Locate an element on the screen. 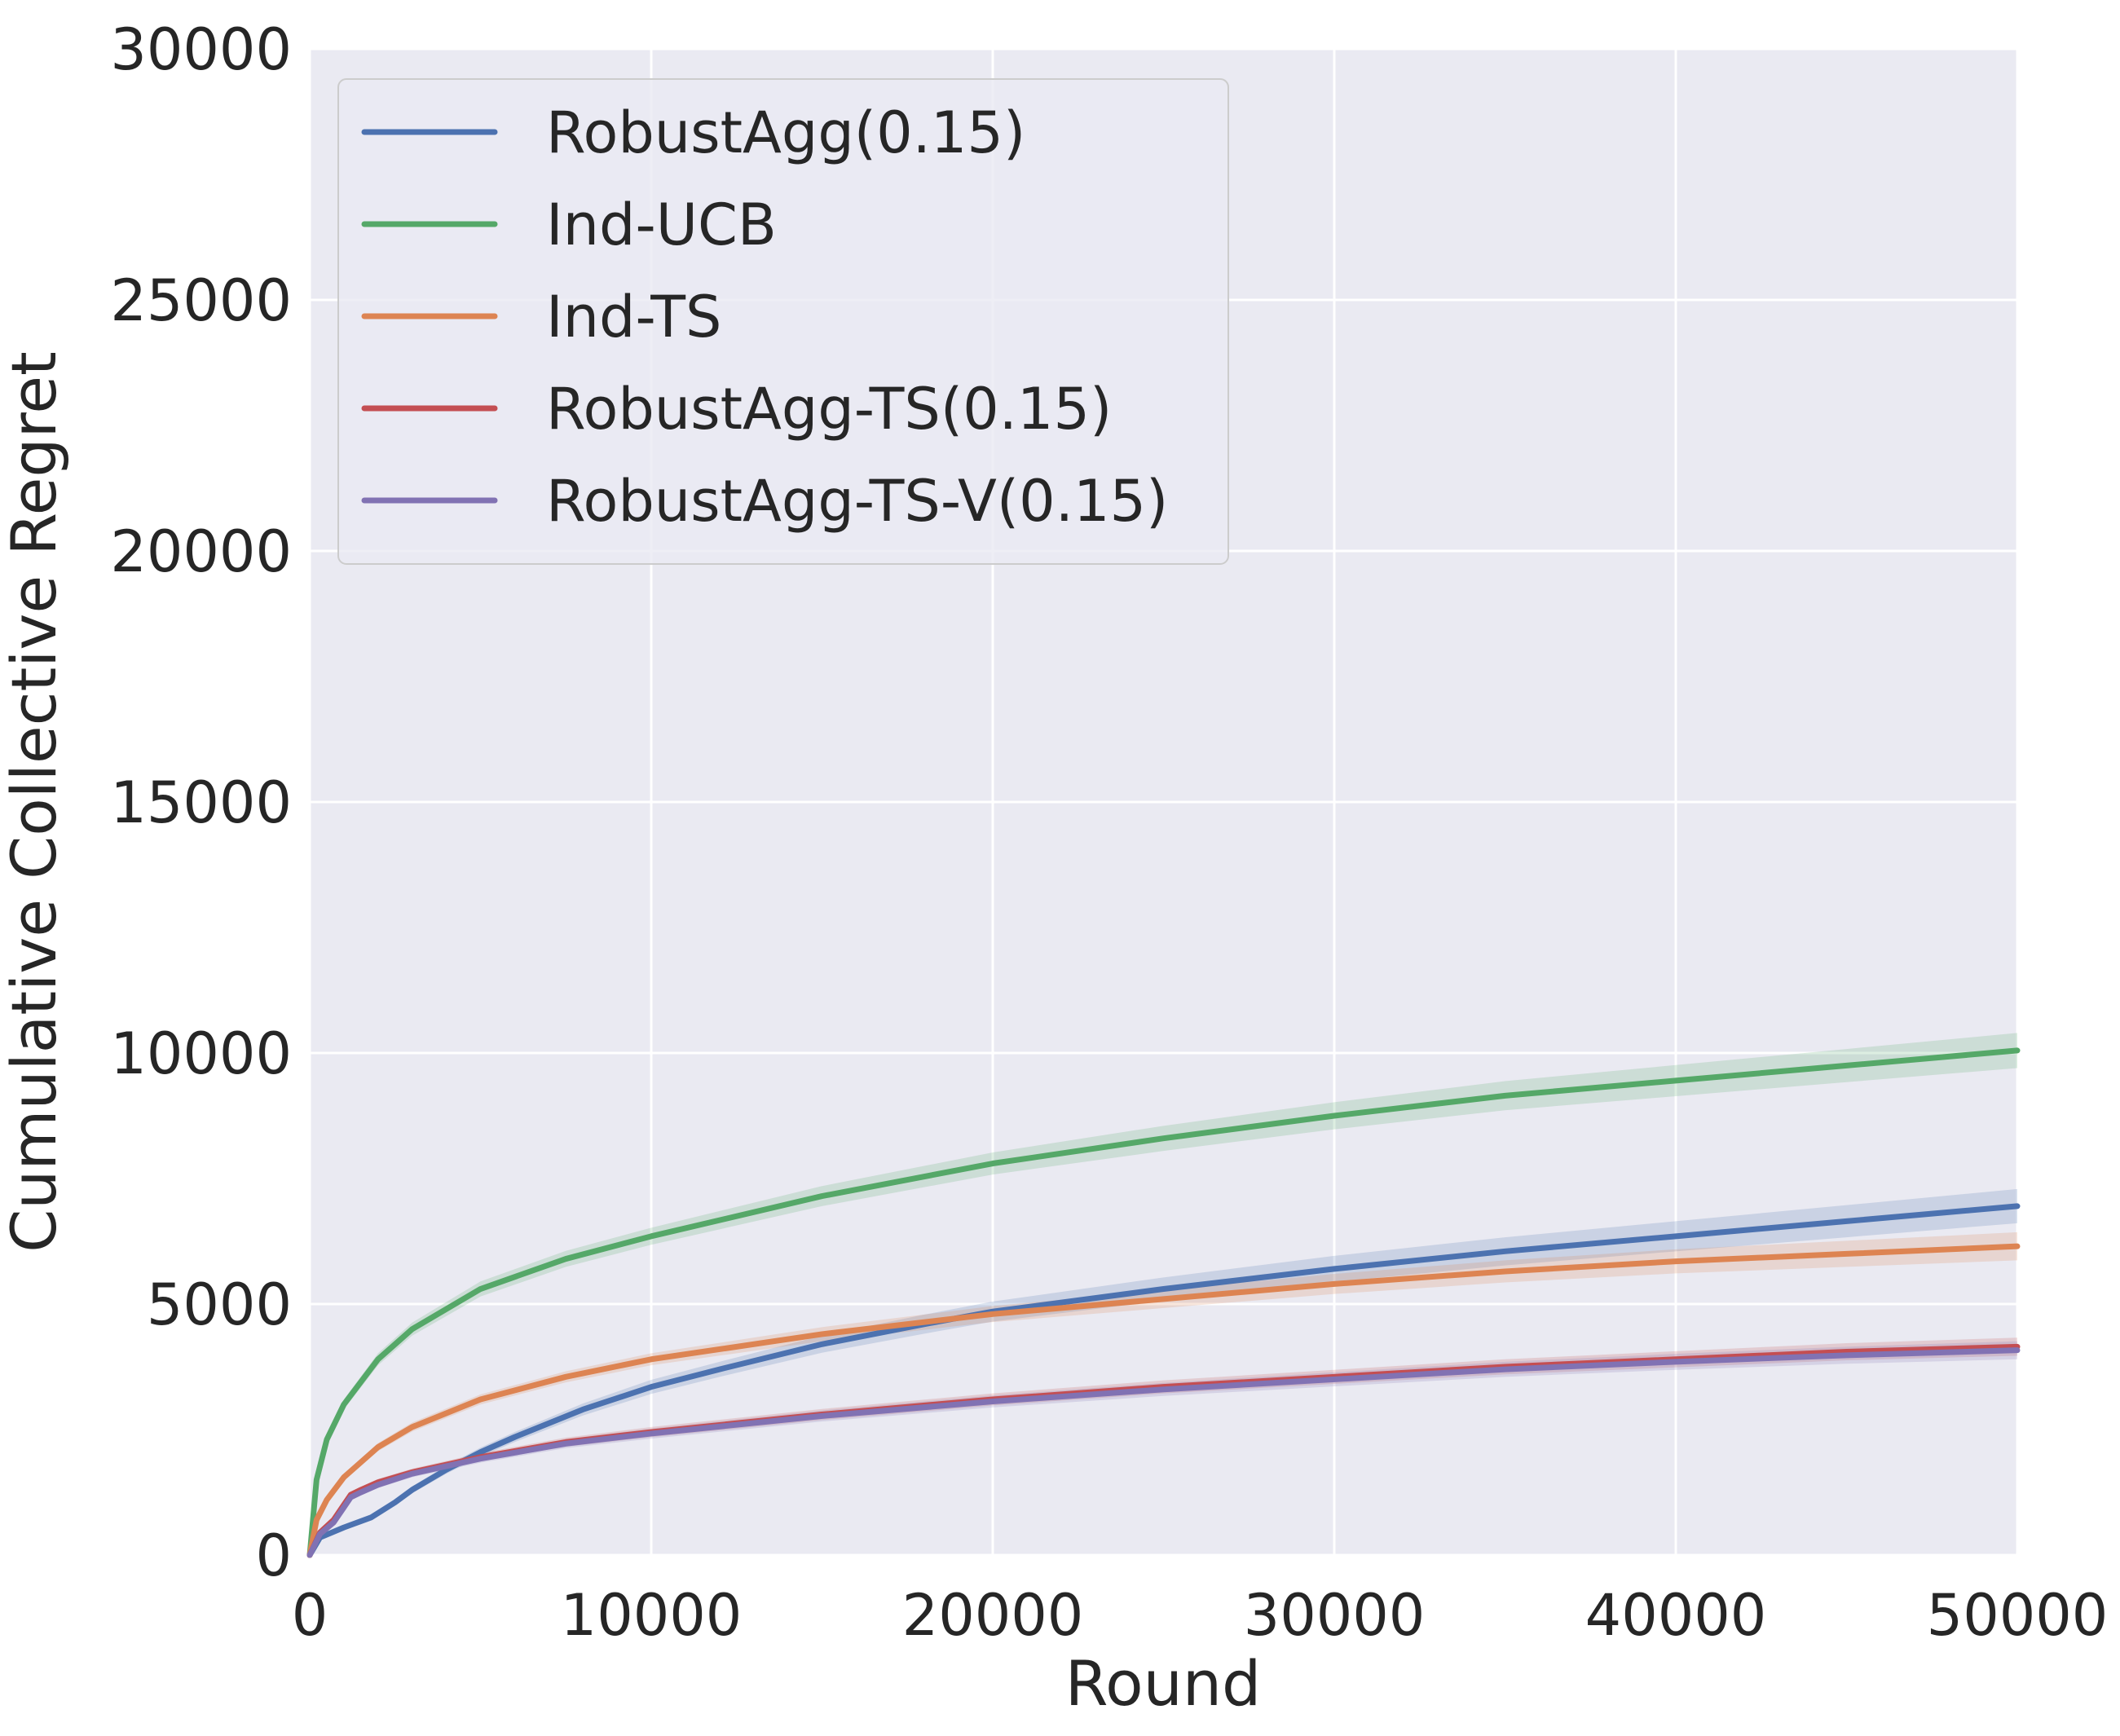 The height and width of the screenshot is (1736, 2120). x-tick-label: 10000 is located at coordinates (652, 1615).